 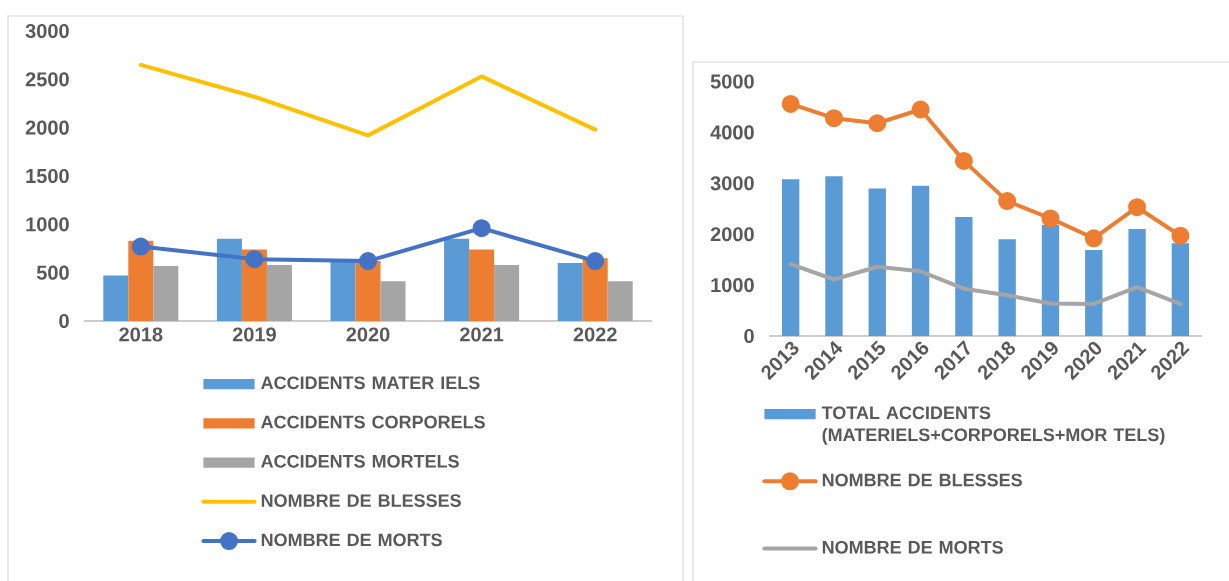 I want to click on y-tick-label: 1500, so click(x=47, y=176).